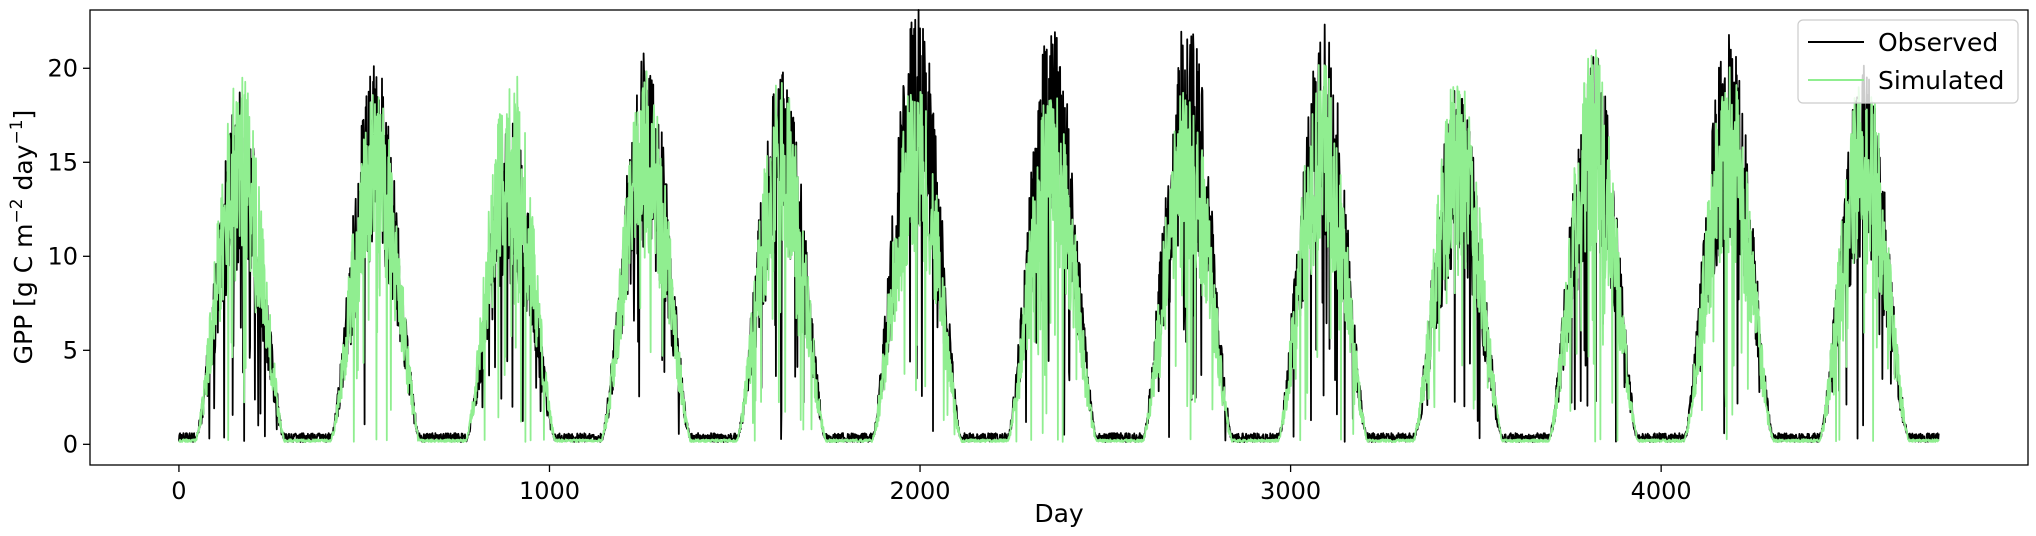 This screenshot has height=536, width=2036. I want to click on x-tick-label: 0, so click(178, 491).